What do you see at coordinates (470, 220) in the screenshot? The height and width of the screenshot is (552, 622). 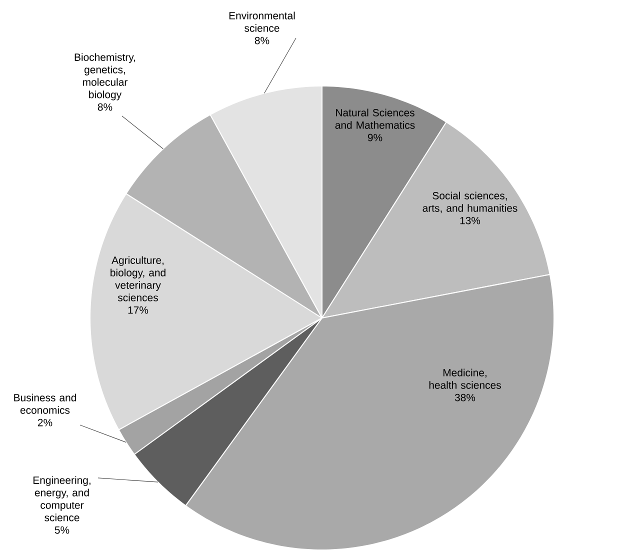 I see `data-label: 13%` at bounding box center [470, 220].